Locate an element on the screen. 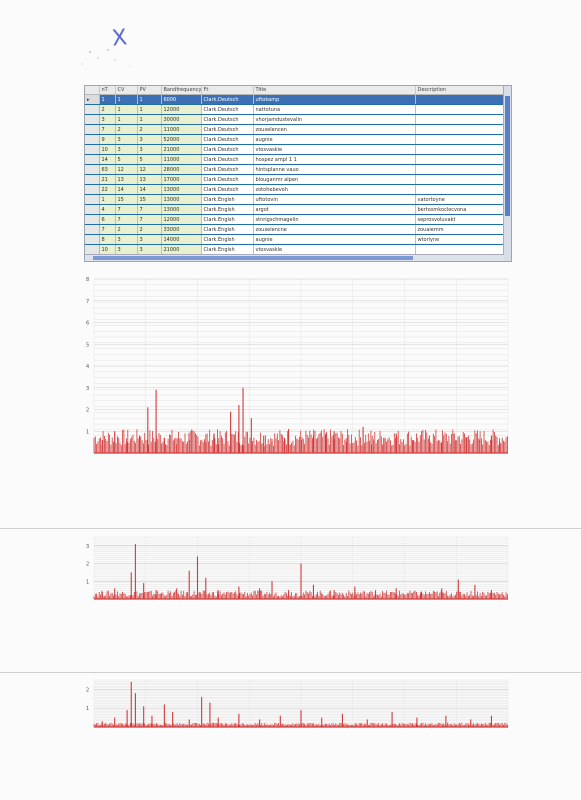  scrollbar-thumb is located at coordinates (507, 156).